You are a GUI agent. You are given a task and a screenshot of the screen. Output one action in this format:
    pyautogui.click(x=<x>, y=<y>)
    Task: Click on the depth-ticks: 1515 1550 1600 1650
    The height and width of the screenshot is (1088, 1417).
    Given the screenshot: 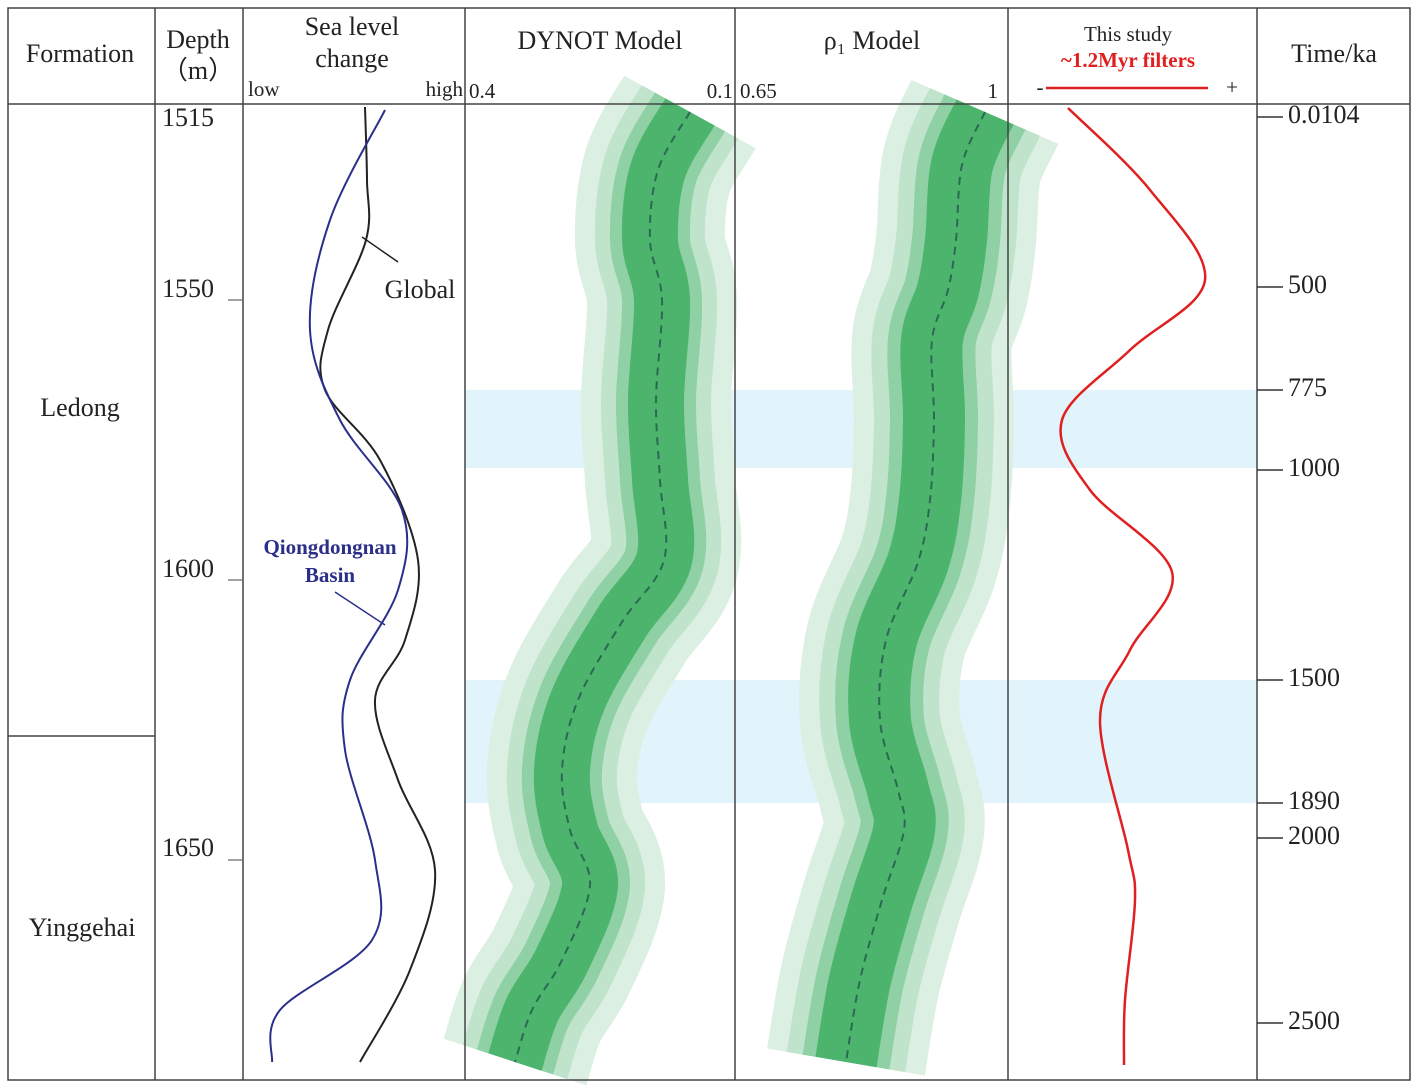 What is the action you would take?
    pyautogui.click(x=202, y=482)
    